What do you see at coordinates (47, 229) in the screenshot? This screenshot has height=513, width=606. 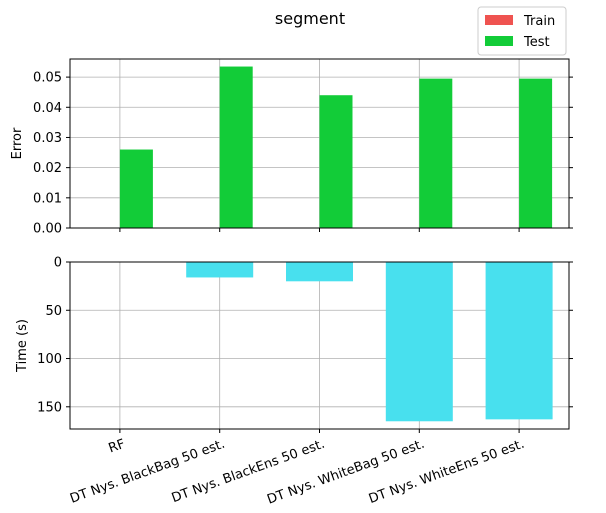 I see `top-ytick-label: 0.00` at bounding box center [47, 229].